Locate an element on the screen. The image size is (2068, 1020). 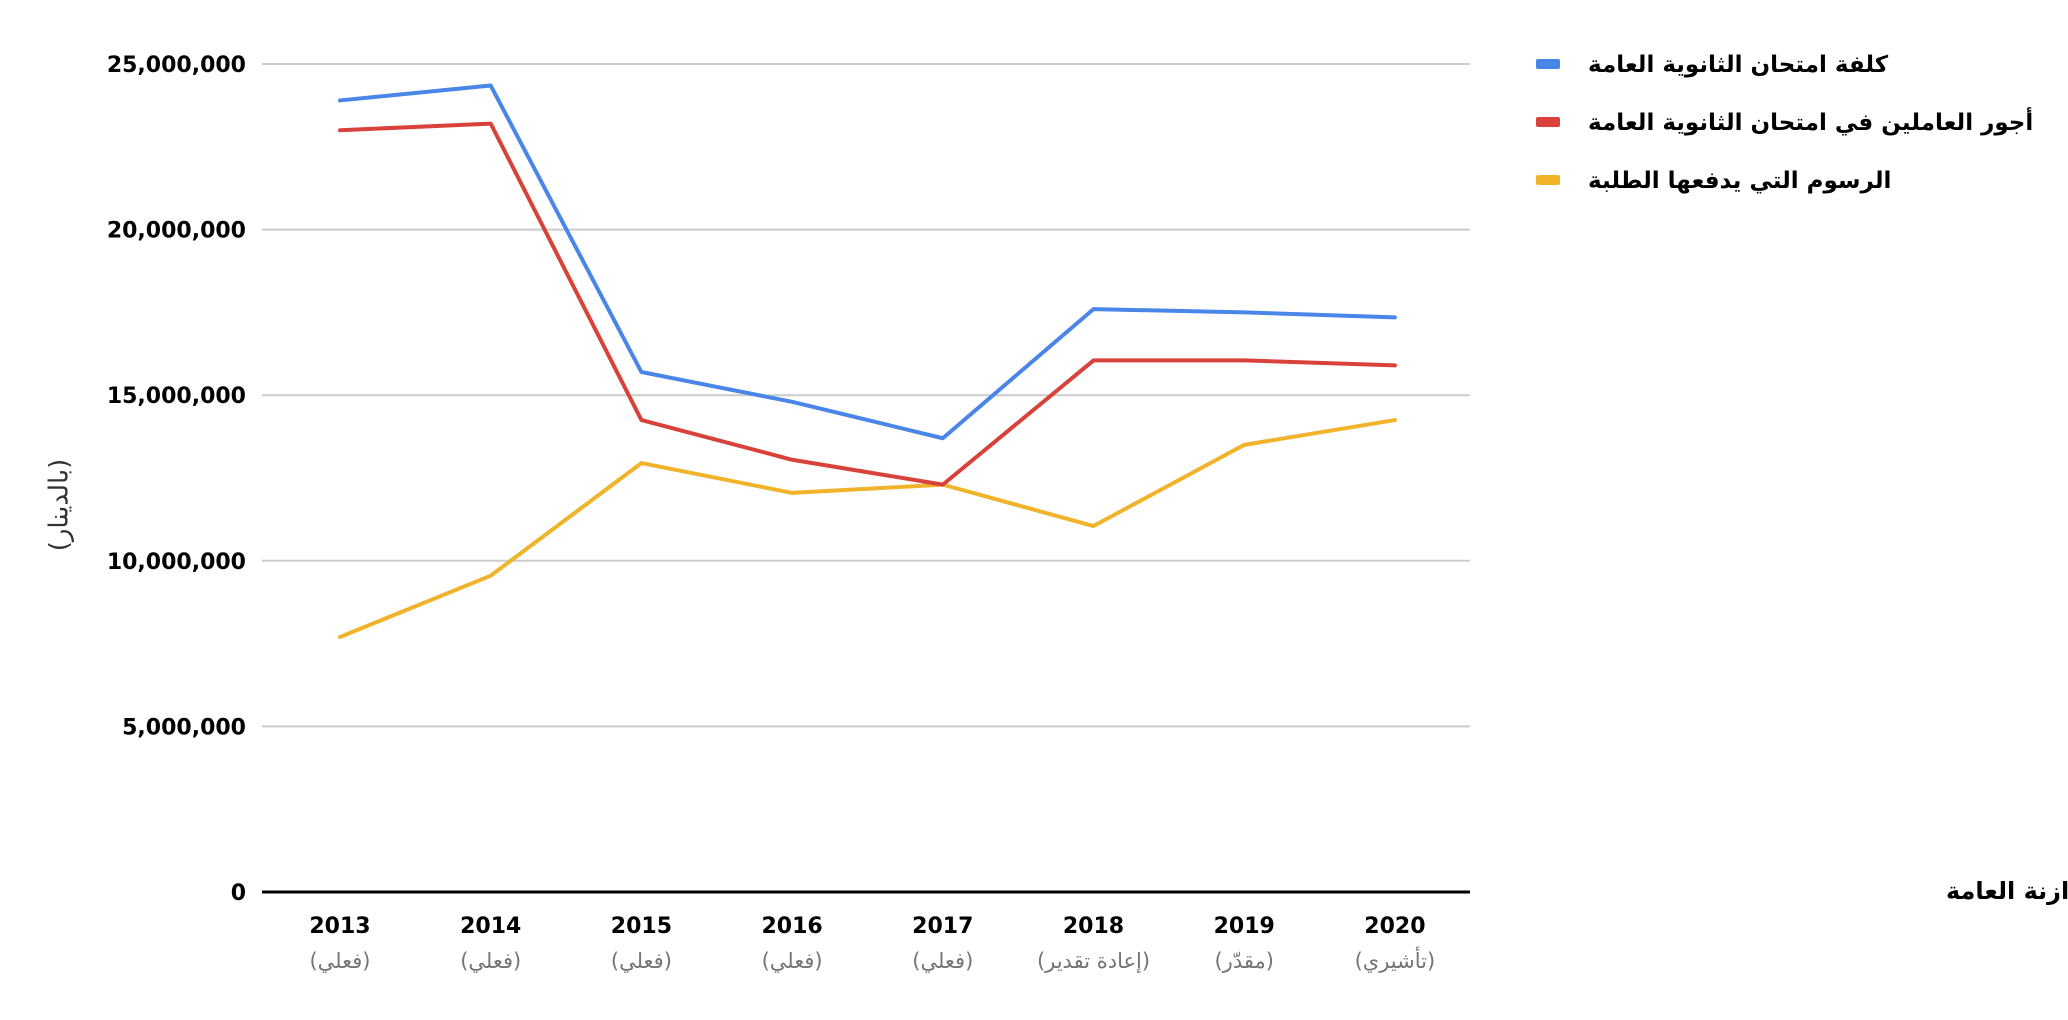
y-tick-label: 5,000,000 is located at coordinates (184, 727).